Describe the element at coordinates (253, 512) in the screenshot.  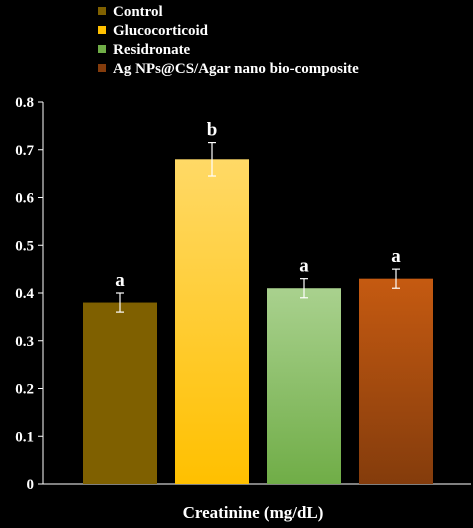
I see `x-axis-label: Creatinine (mg/dL)` at that location.